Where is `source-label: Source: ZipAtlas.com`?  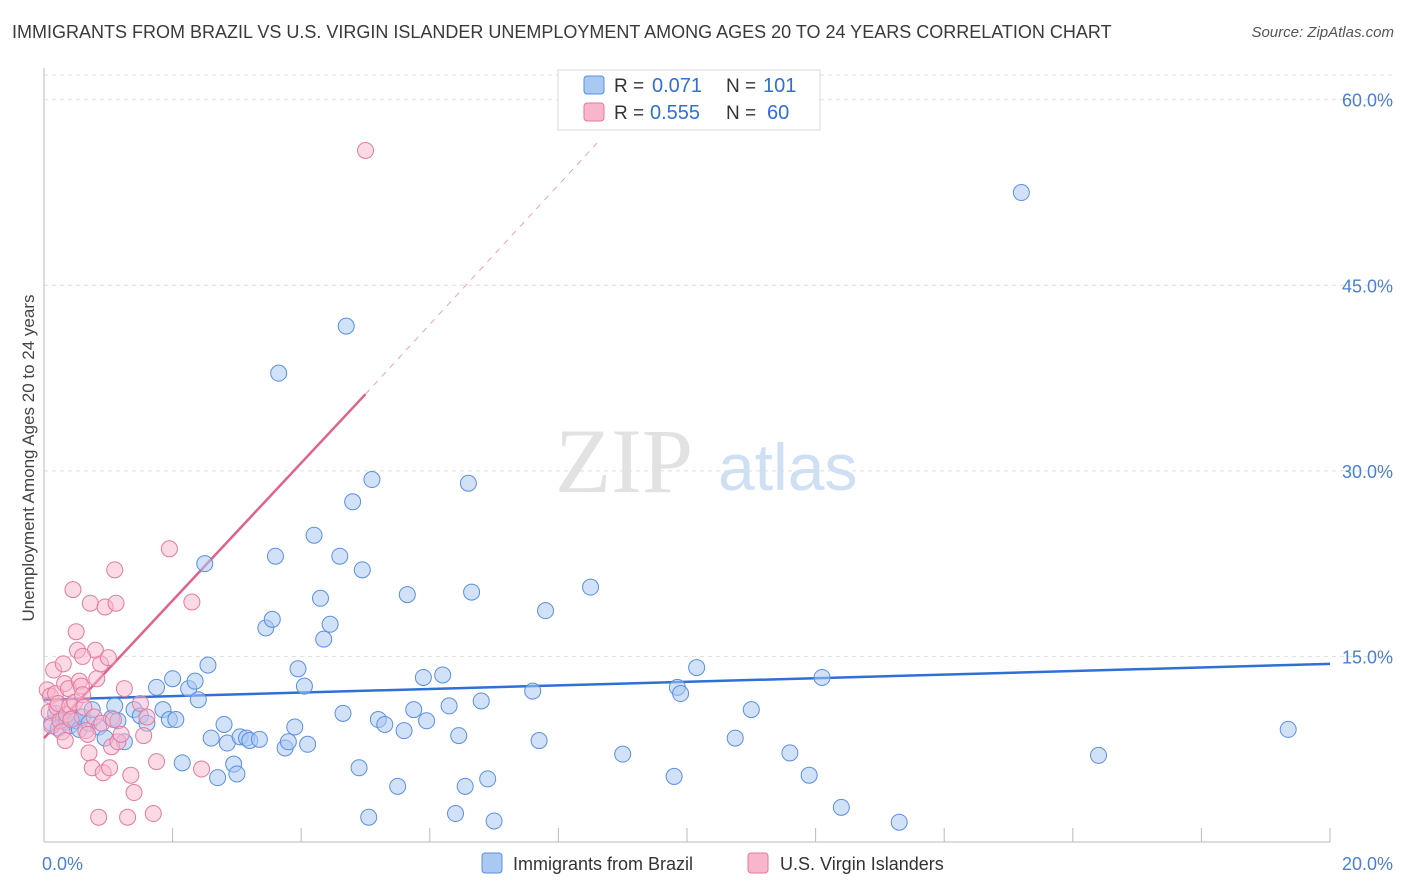
source-label: Source: ZipAtlas.com is located at coordinates (1322, 32).